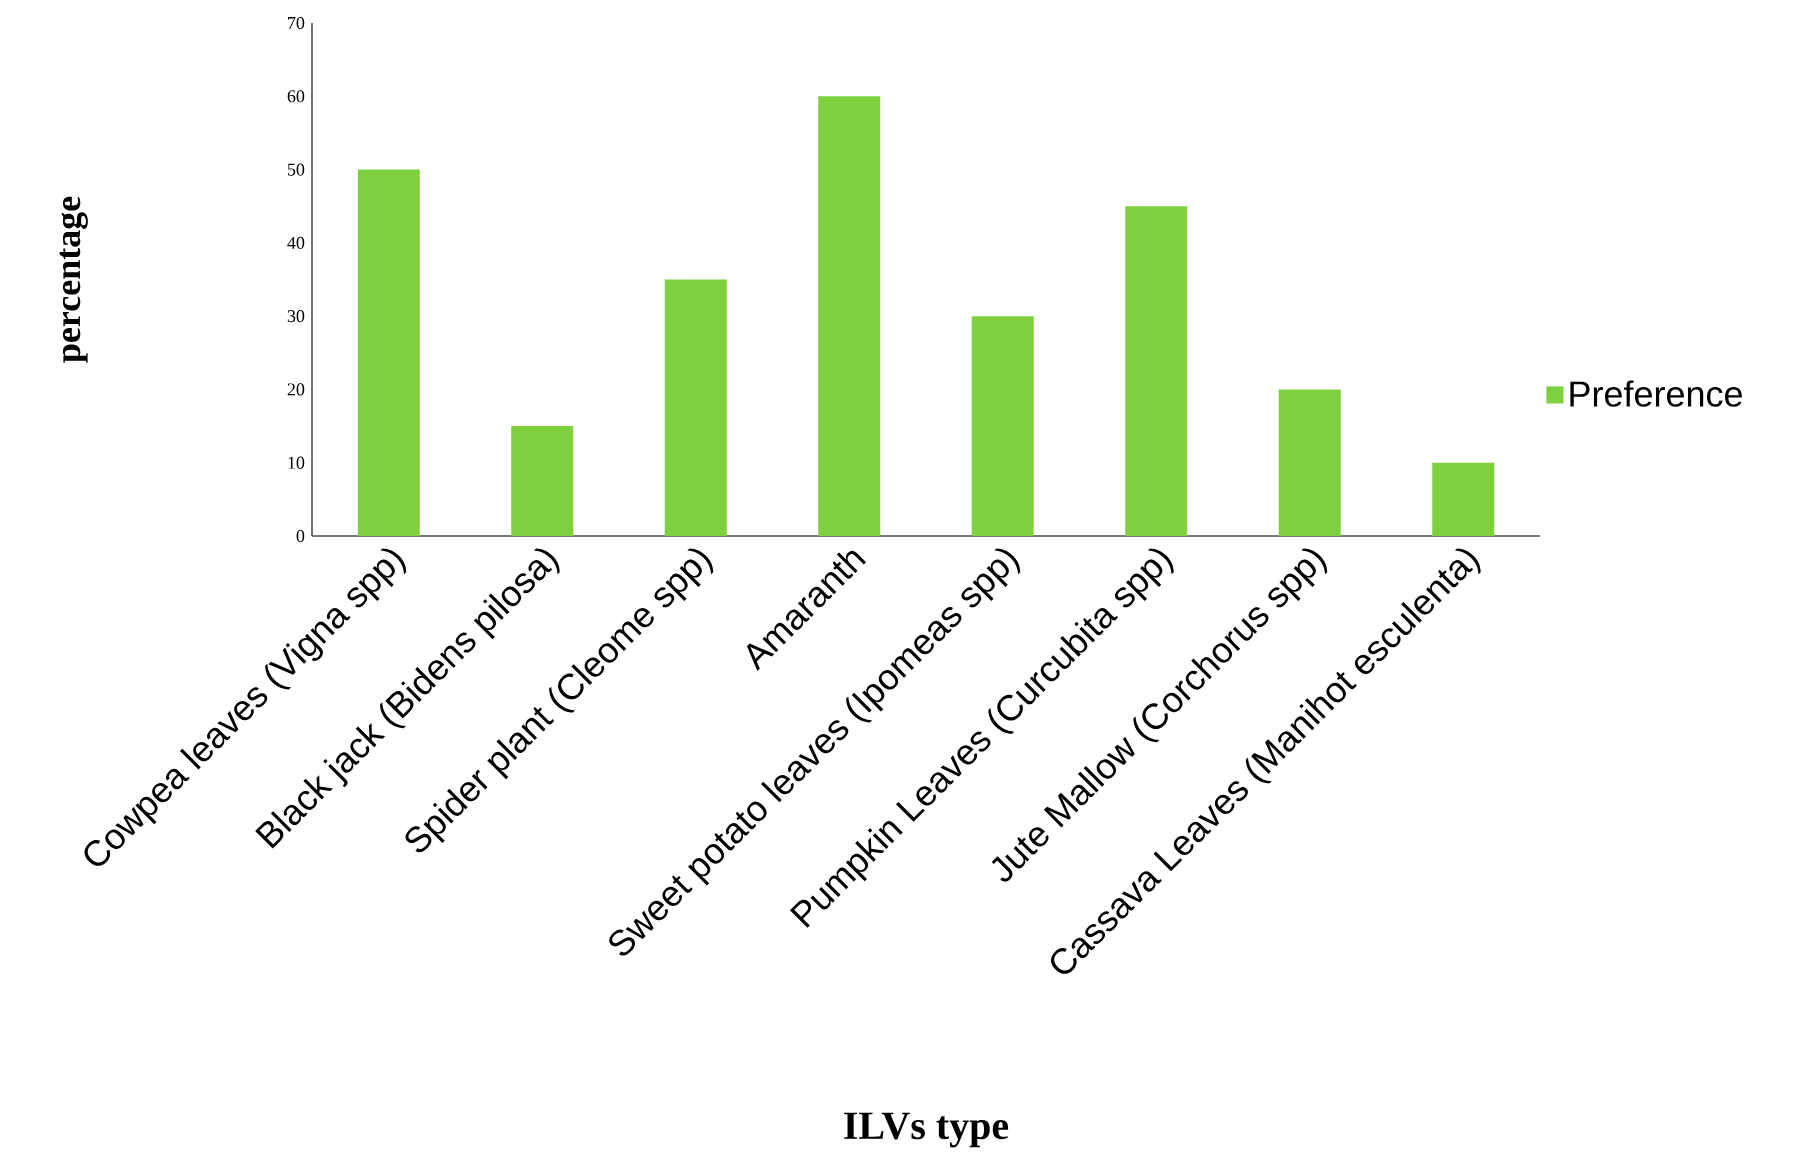  I want to click on y-tick-label: 30, so click(296, 316).